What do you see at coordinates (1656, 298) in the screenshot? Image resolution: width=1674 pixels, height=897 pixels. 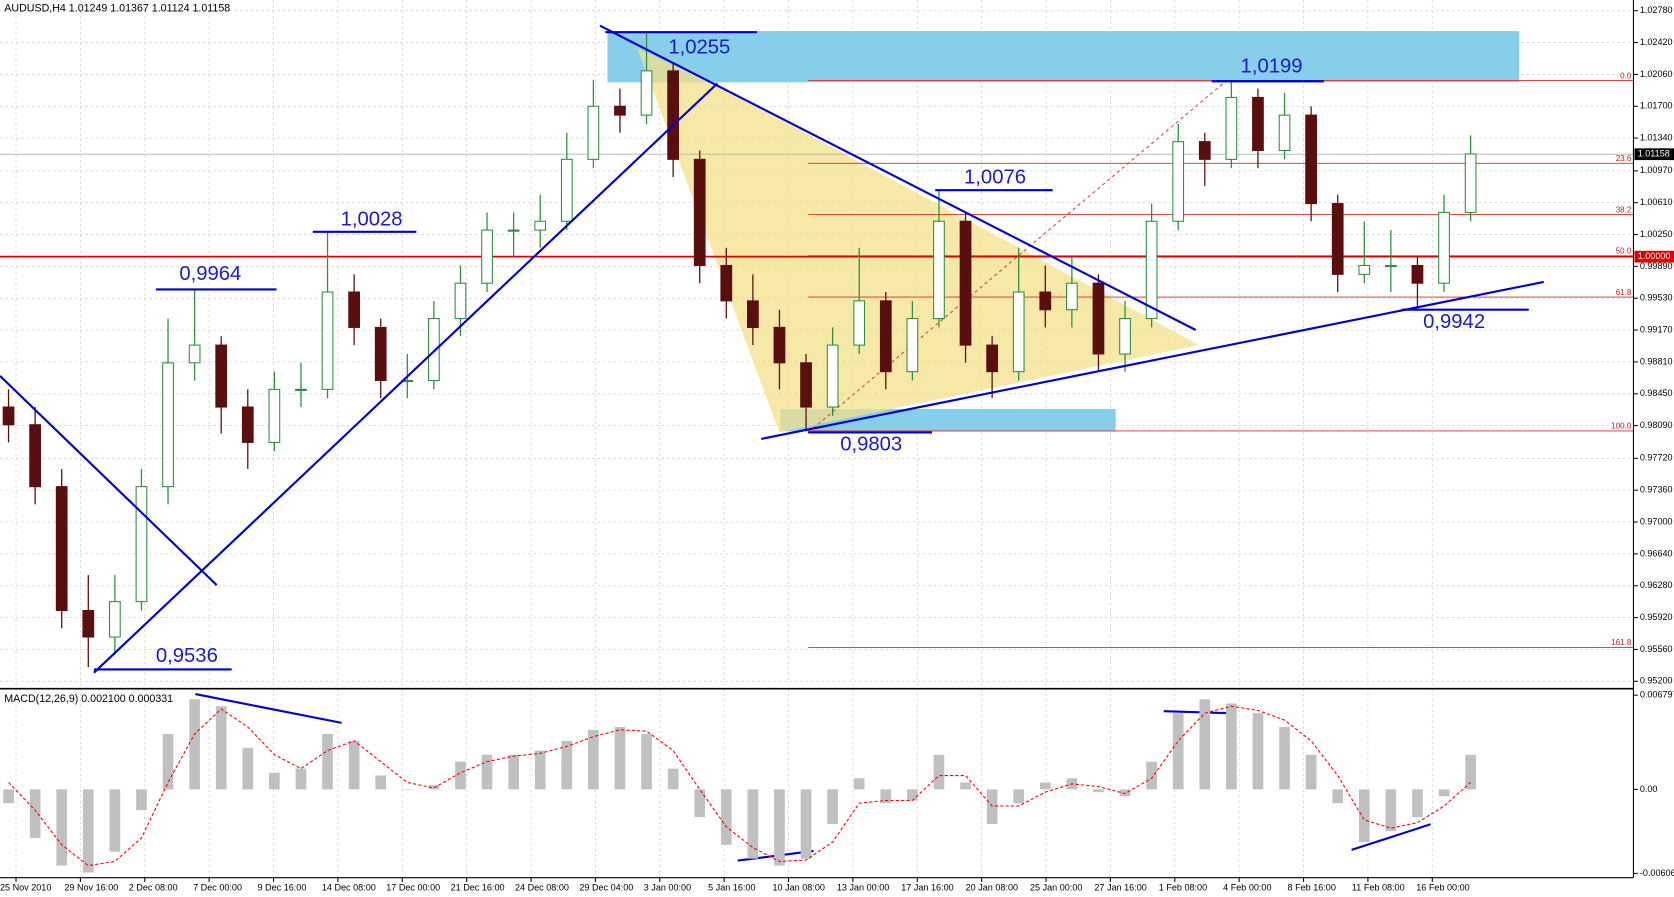 I see `y-tick-label: 0.99530` at bounding box center [1656, 298].